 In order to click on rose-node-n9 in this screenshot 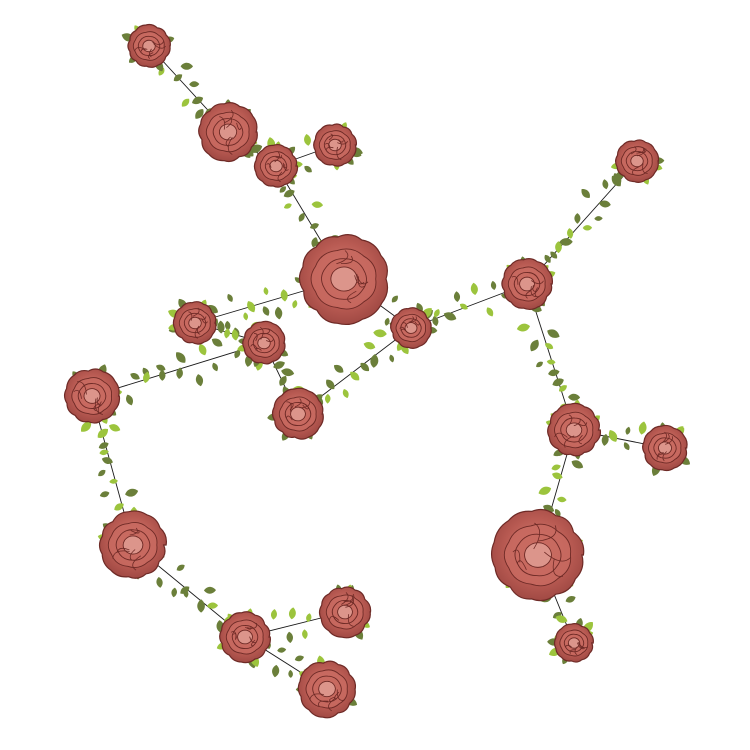, I will do `click(413, 329)`.